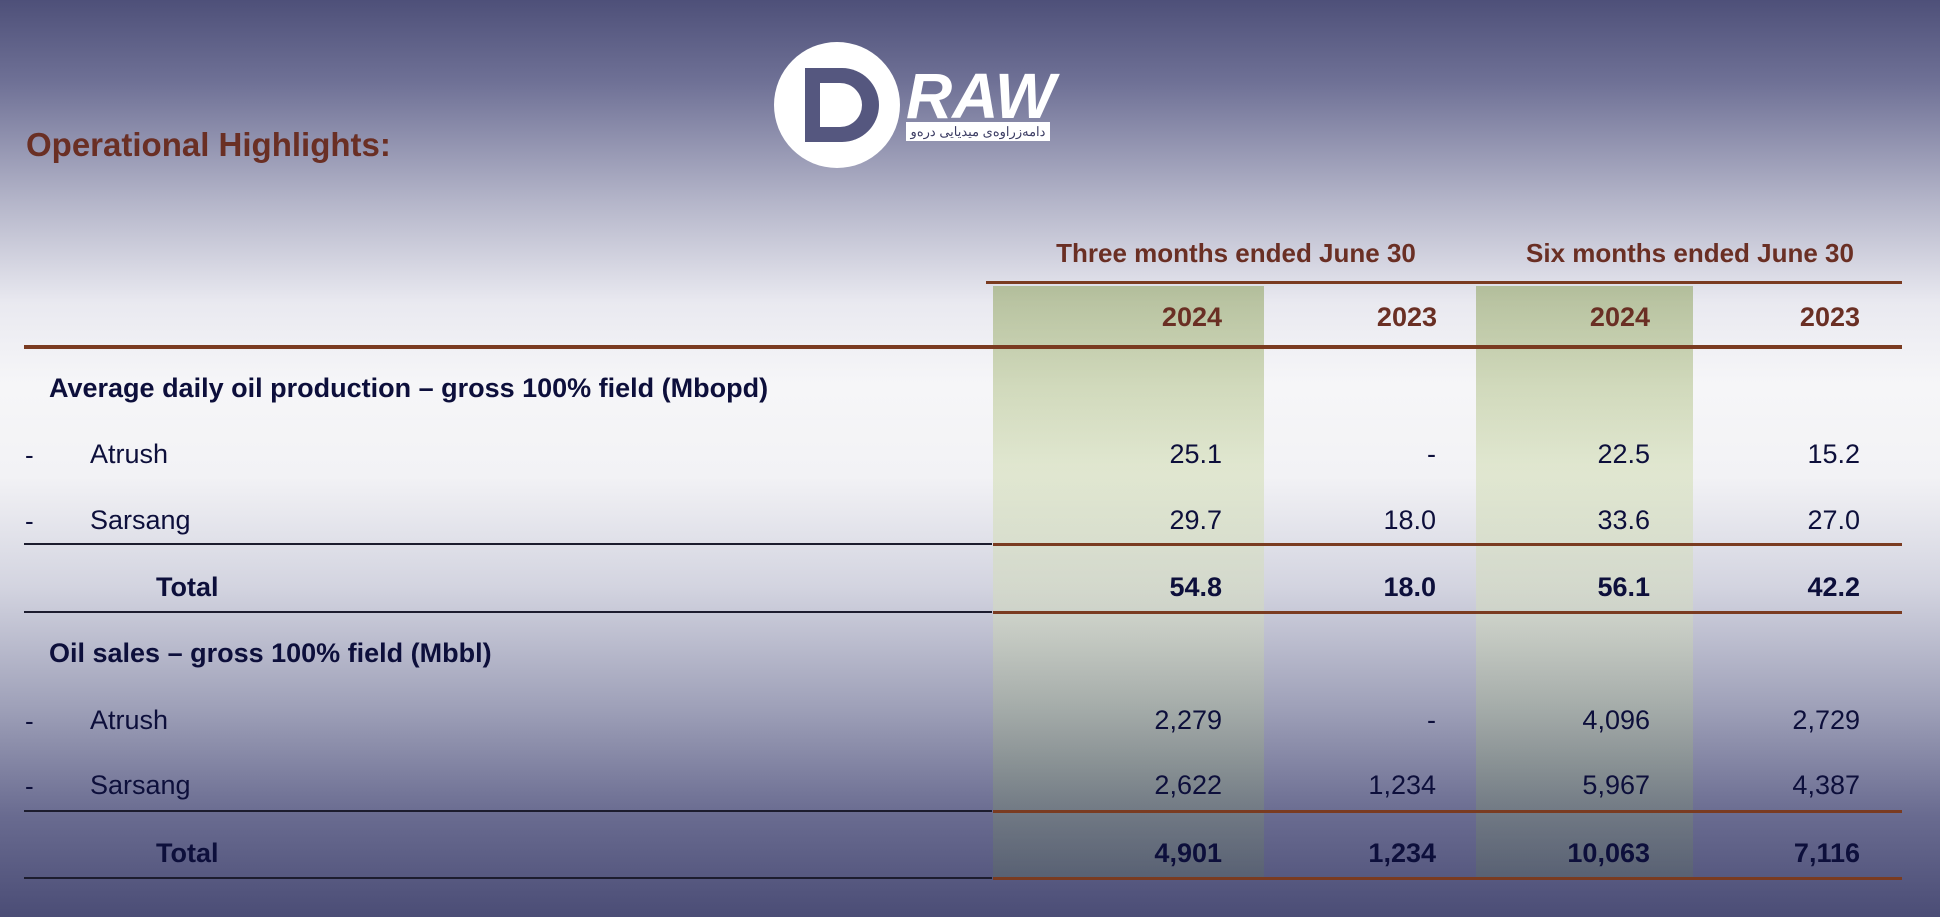 This screenshot has height=917, width=1940. I want to click on highlight-column-q2-2024, so click(1128, 583).